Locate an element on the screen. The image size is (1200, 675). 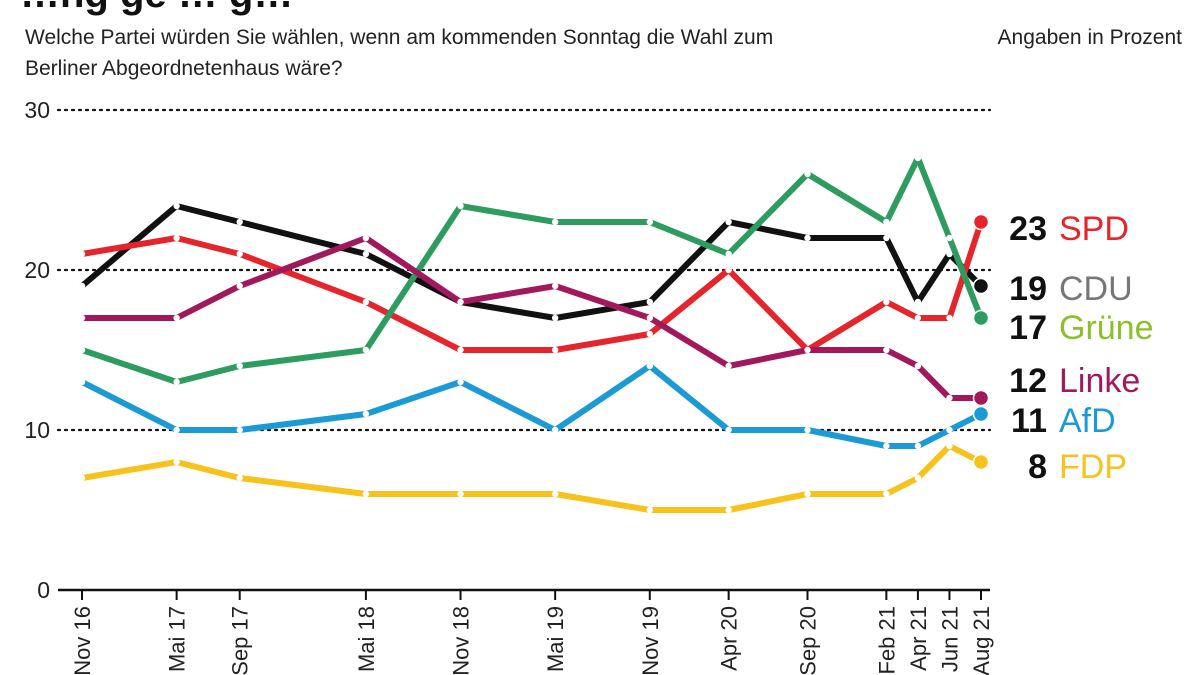
x-tick-label: Mai 18 is located at coordinates (366, 639).